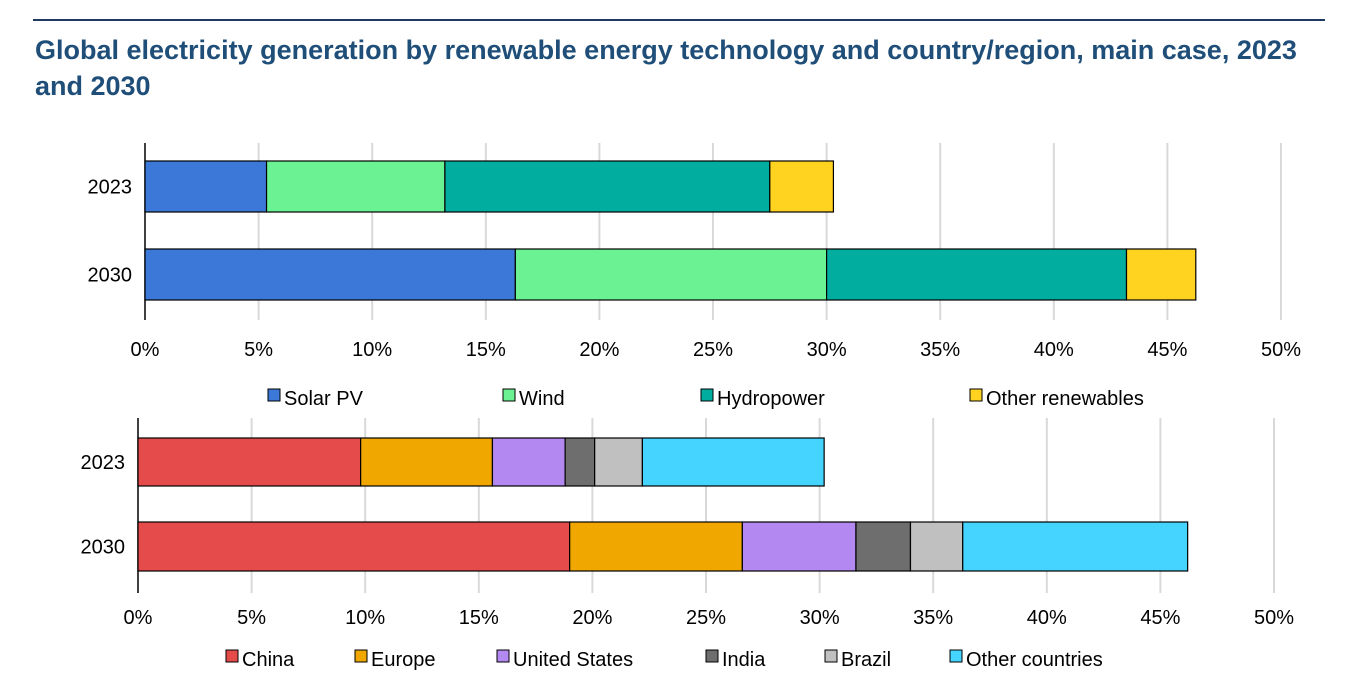 The height and width of the screenshot is (696, 1355). What do you see at coordinates (866, 660) in the screenshot?
I see `legend-label: Brazil` at bounding box center [866, 660].